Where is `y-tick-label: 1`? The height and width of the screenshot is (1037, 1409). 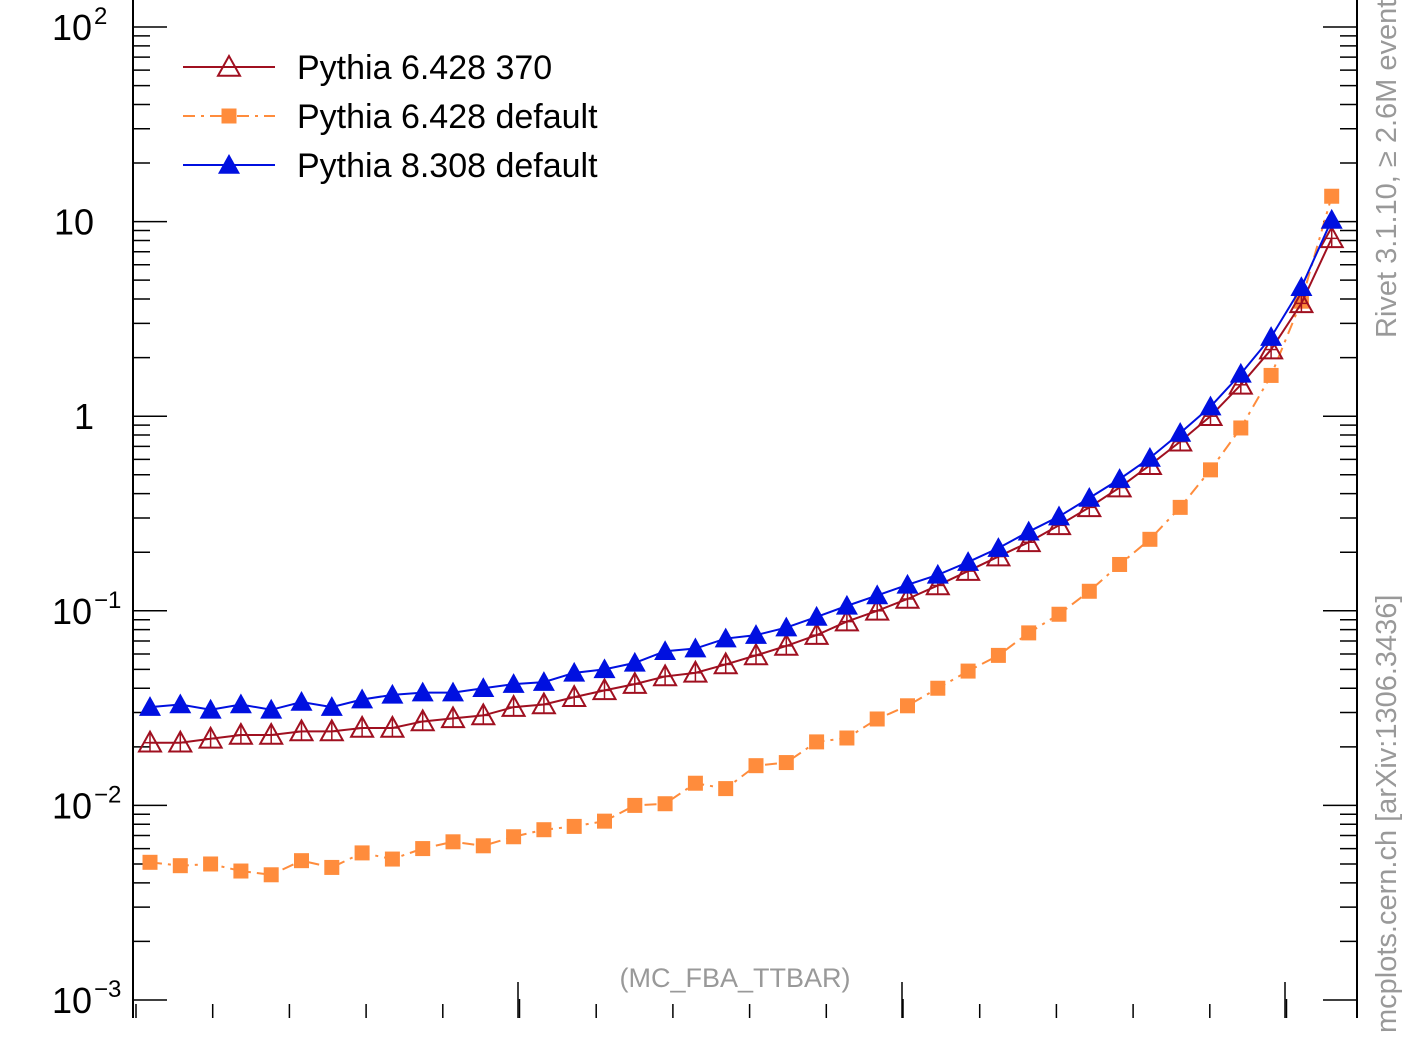 y-tick-label: 1 is located at coordinates (84, 416).